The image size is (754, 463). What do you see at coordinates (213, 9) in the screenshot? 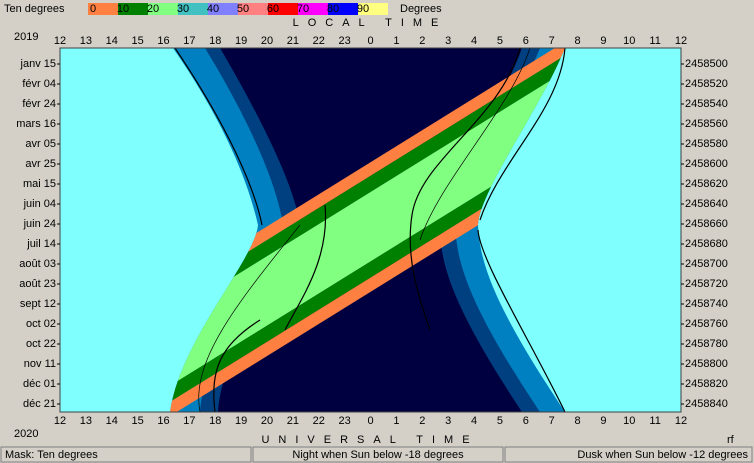
I see `scale-label: 40` at bounding box center [213, 9].